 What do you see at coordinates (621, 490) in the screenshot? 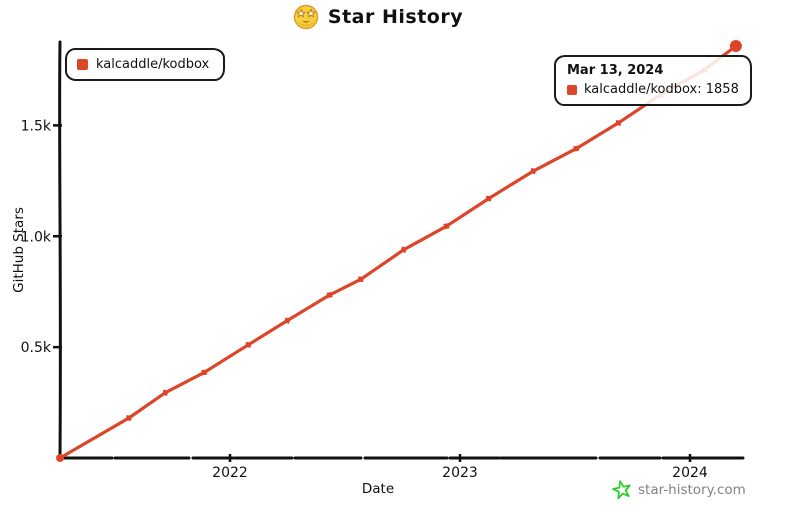
I see `green-star-icon` at bounding box center [621, 490].